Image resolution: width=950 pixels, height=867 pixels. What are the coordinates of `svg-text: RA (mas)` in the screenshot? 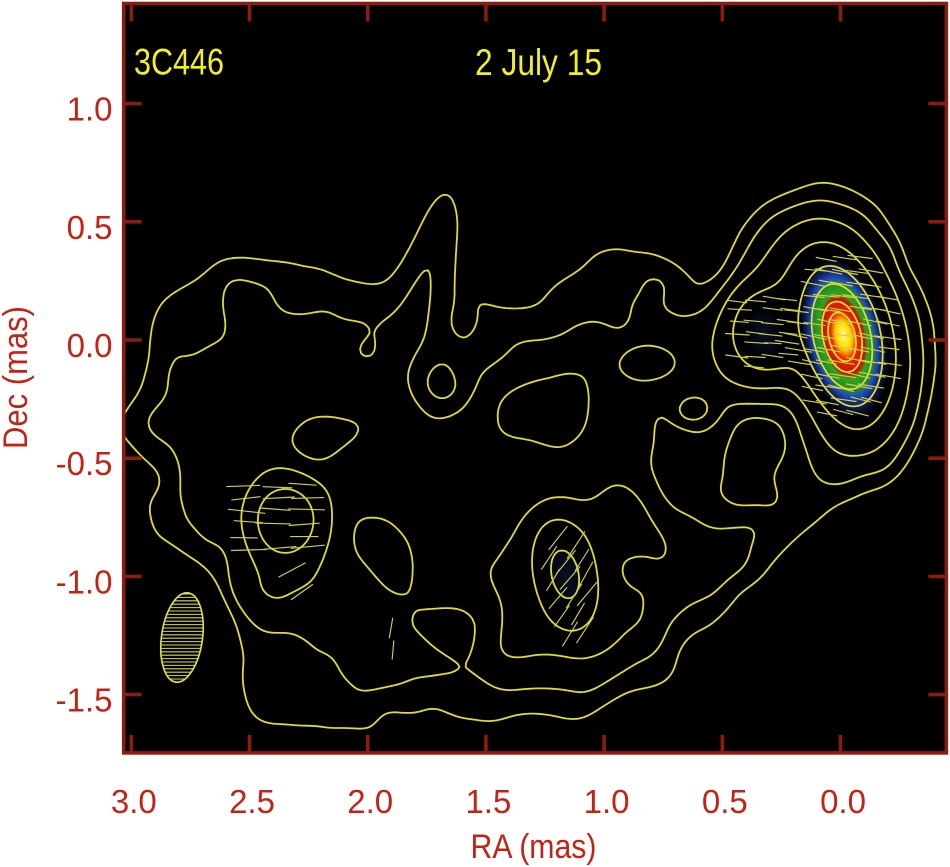 It's located at (534, 847).